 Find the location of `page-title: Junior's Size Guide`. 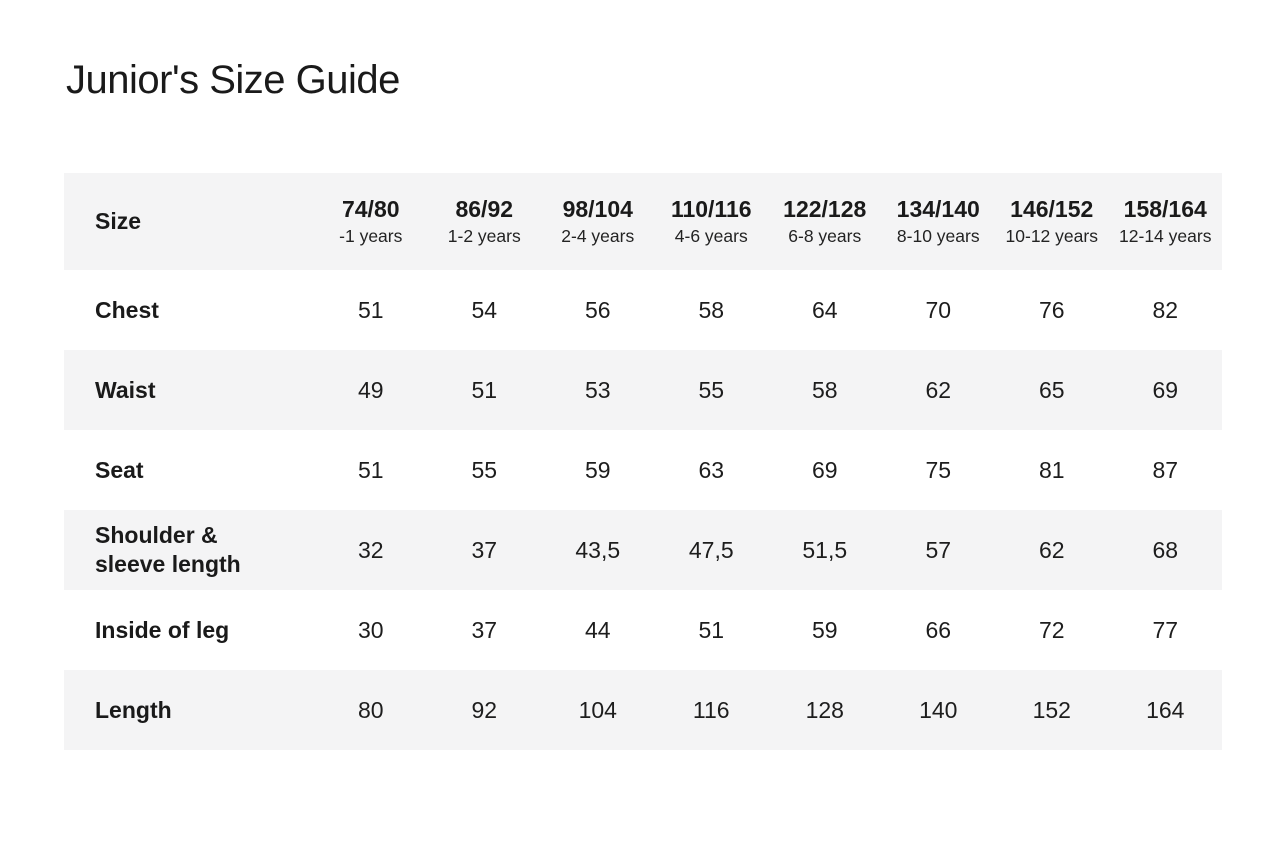

page-title: Junior's Size Guide is located at coordinates (233, 80).